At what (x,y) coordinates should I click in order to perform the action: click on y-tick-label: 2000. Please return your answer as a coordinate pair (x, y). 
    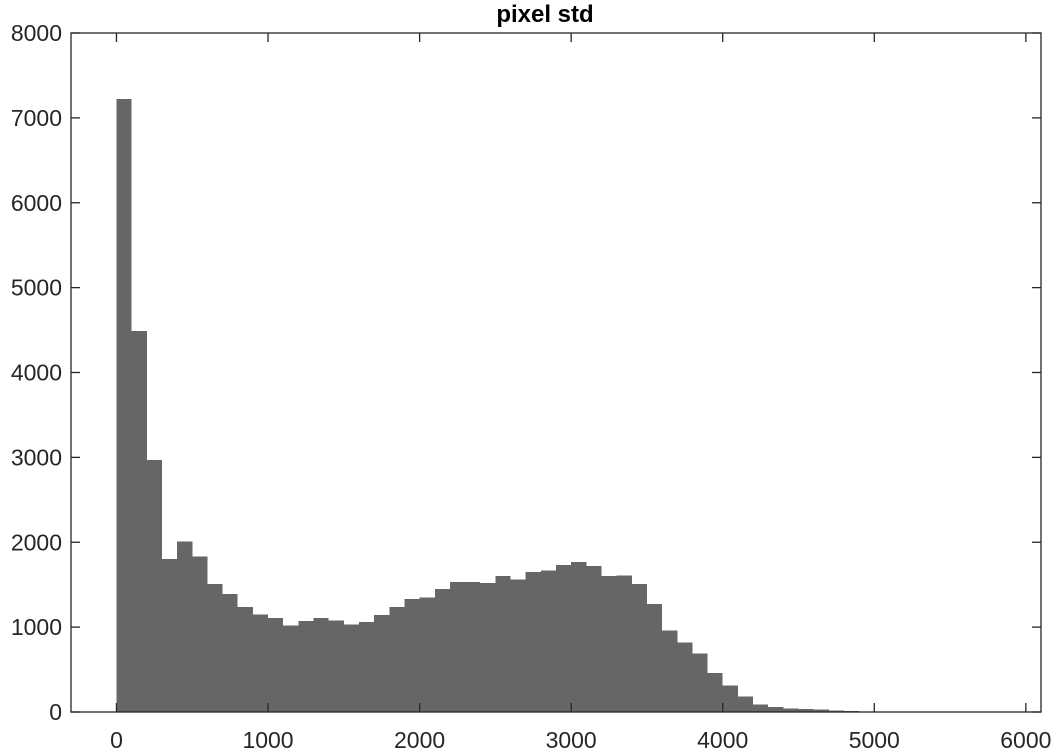
    Looking at the image, I should click on (36, 542).